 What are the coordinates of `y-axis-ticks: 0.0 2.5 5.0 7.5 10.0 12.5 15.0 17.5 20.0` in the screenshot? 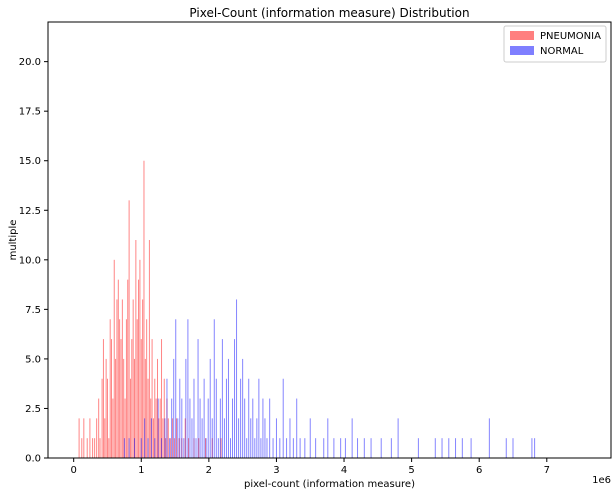 It's located at (33, 261).